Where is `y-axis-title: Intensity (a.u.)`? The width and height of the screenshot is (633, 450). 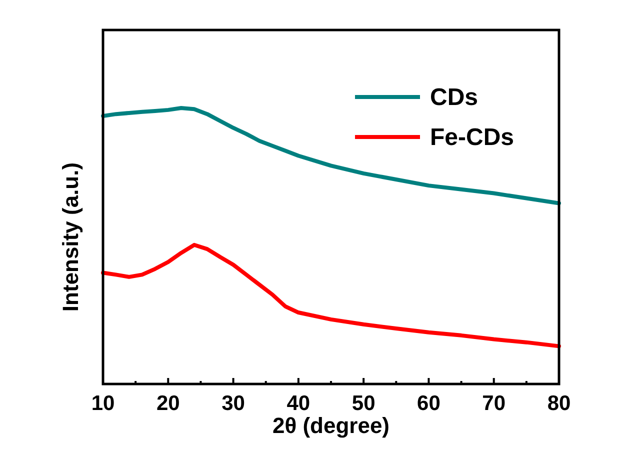
y-axis-title: Intensity (a.u.) is located at coordinates (70, 237).